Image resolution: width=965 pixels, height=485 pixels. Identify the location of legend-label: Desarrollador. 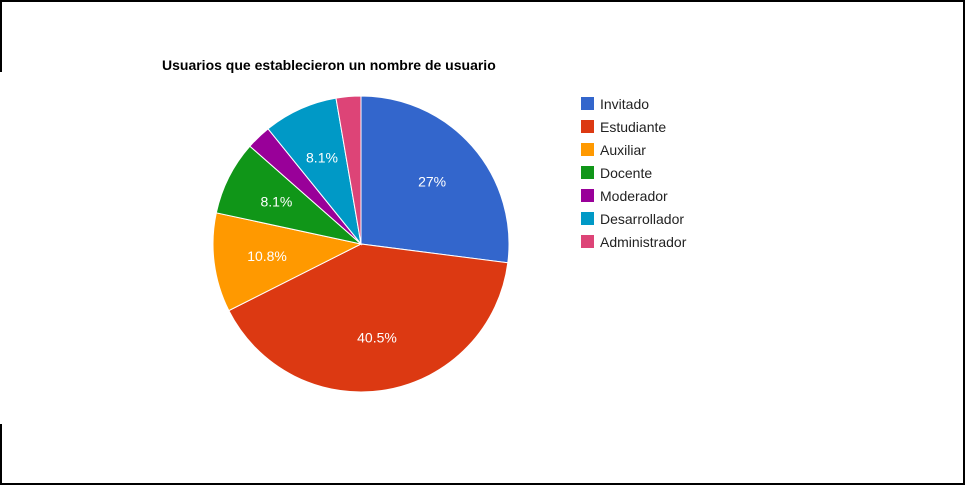
(642, 218).